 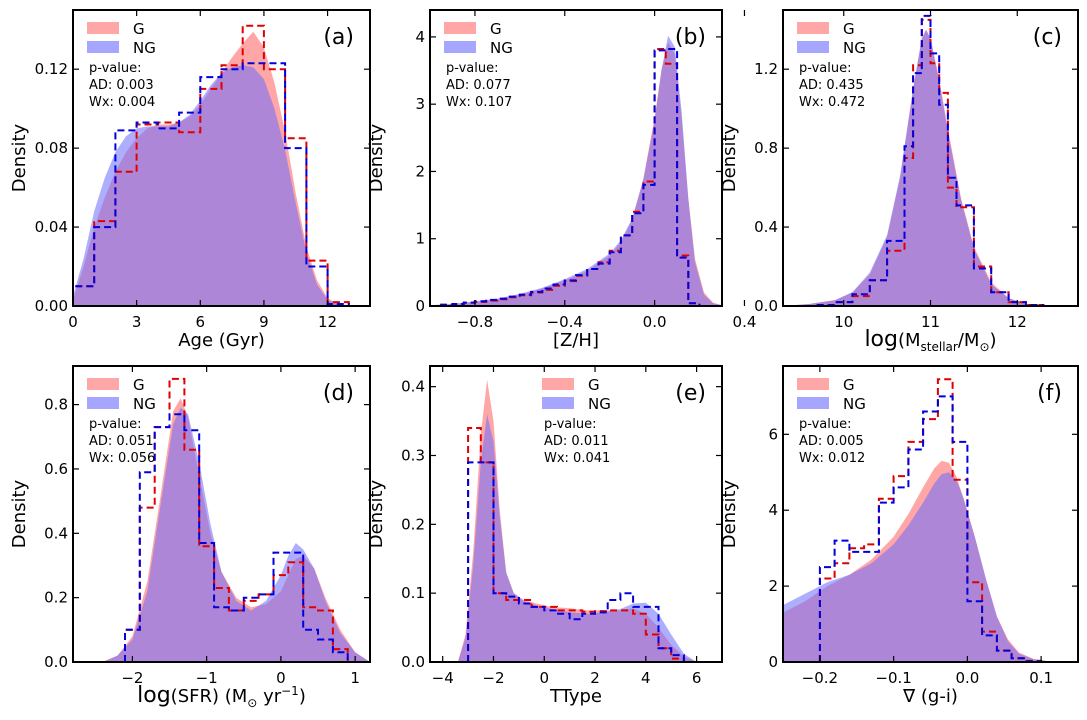 What do you see at coordinates (338, 393) in the screenshot?
I see `panel-label: (d)` at bounding box center [338, 393].